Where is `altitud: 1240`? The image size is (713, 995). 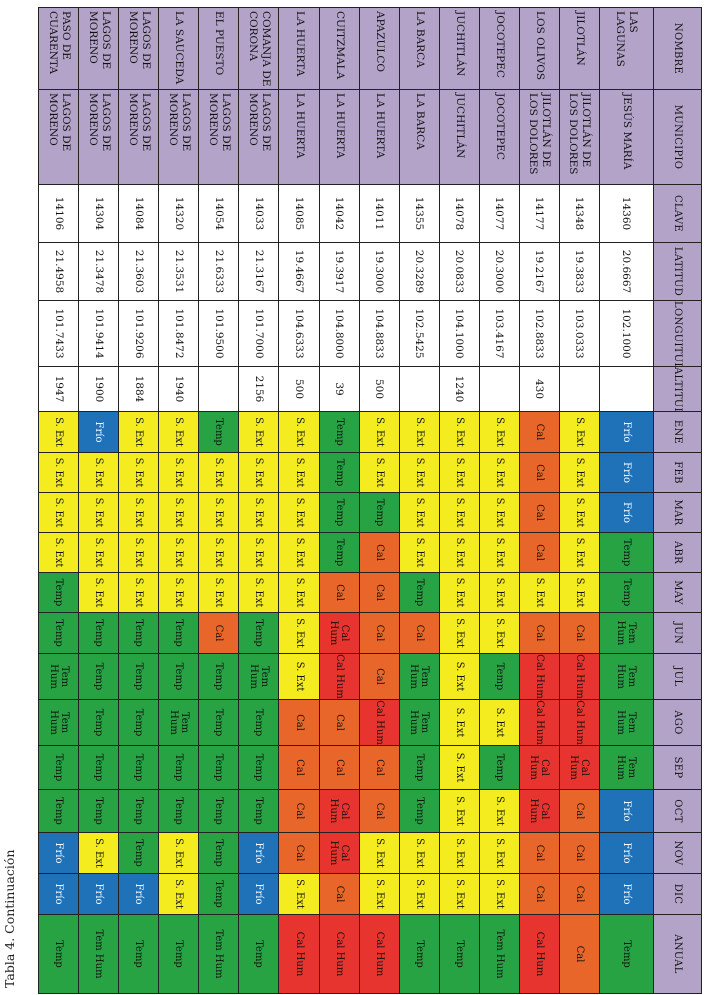 altitud: 1240 is located at coordinates (459, 389).